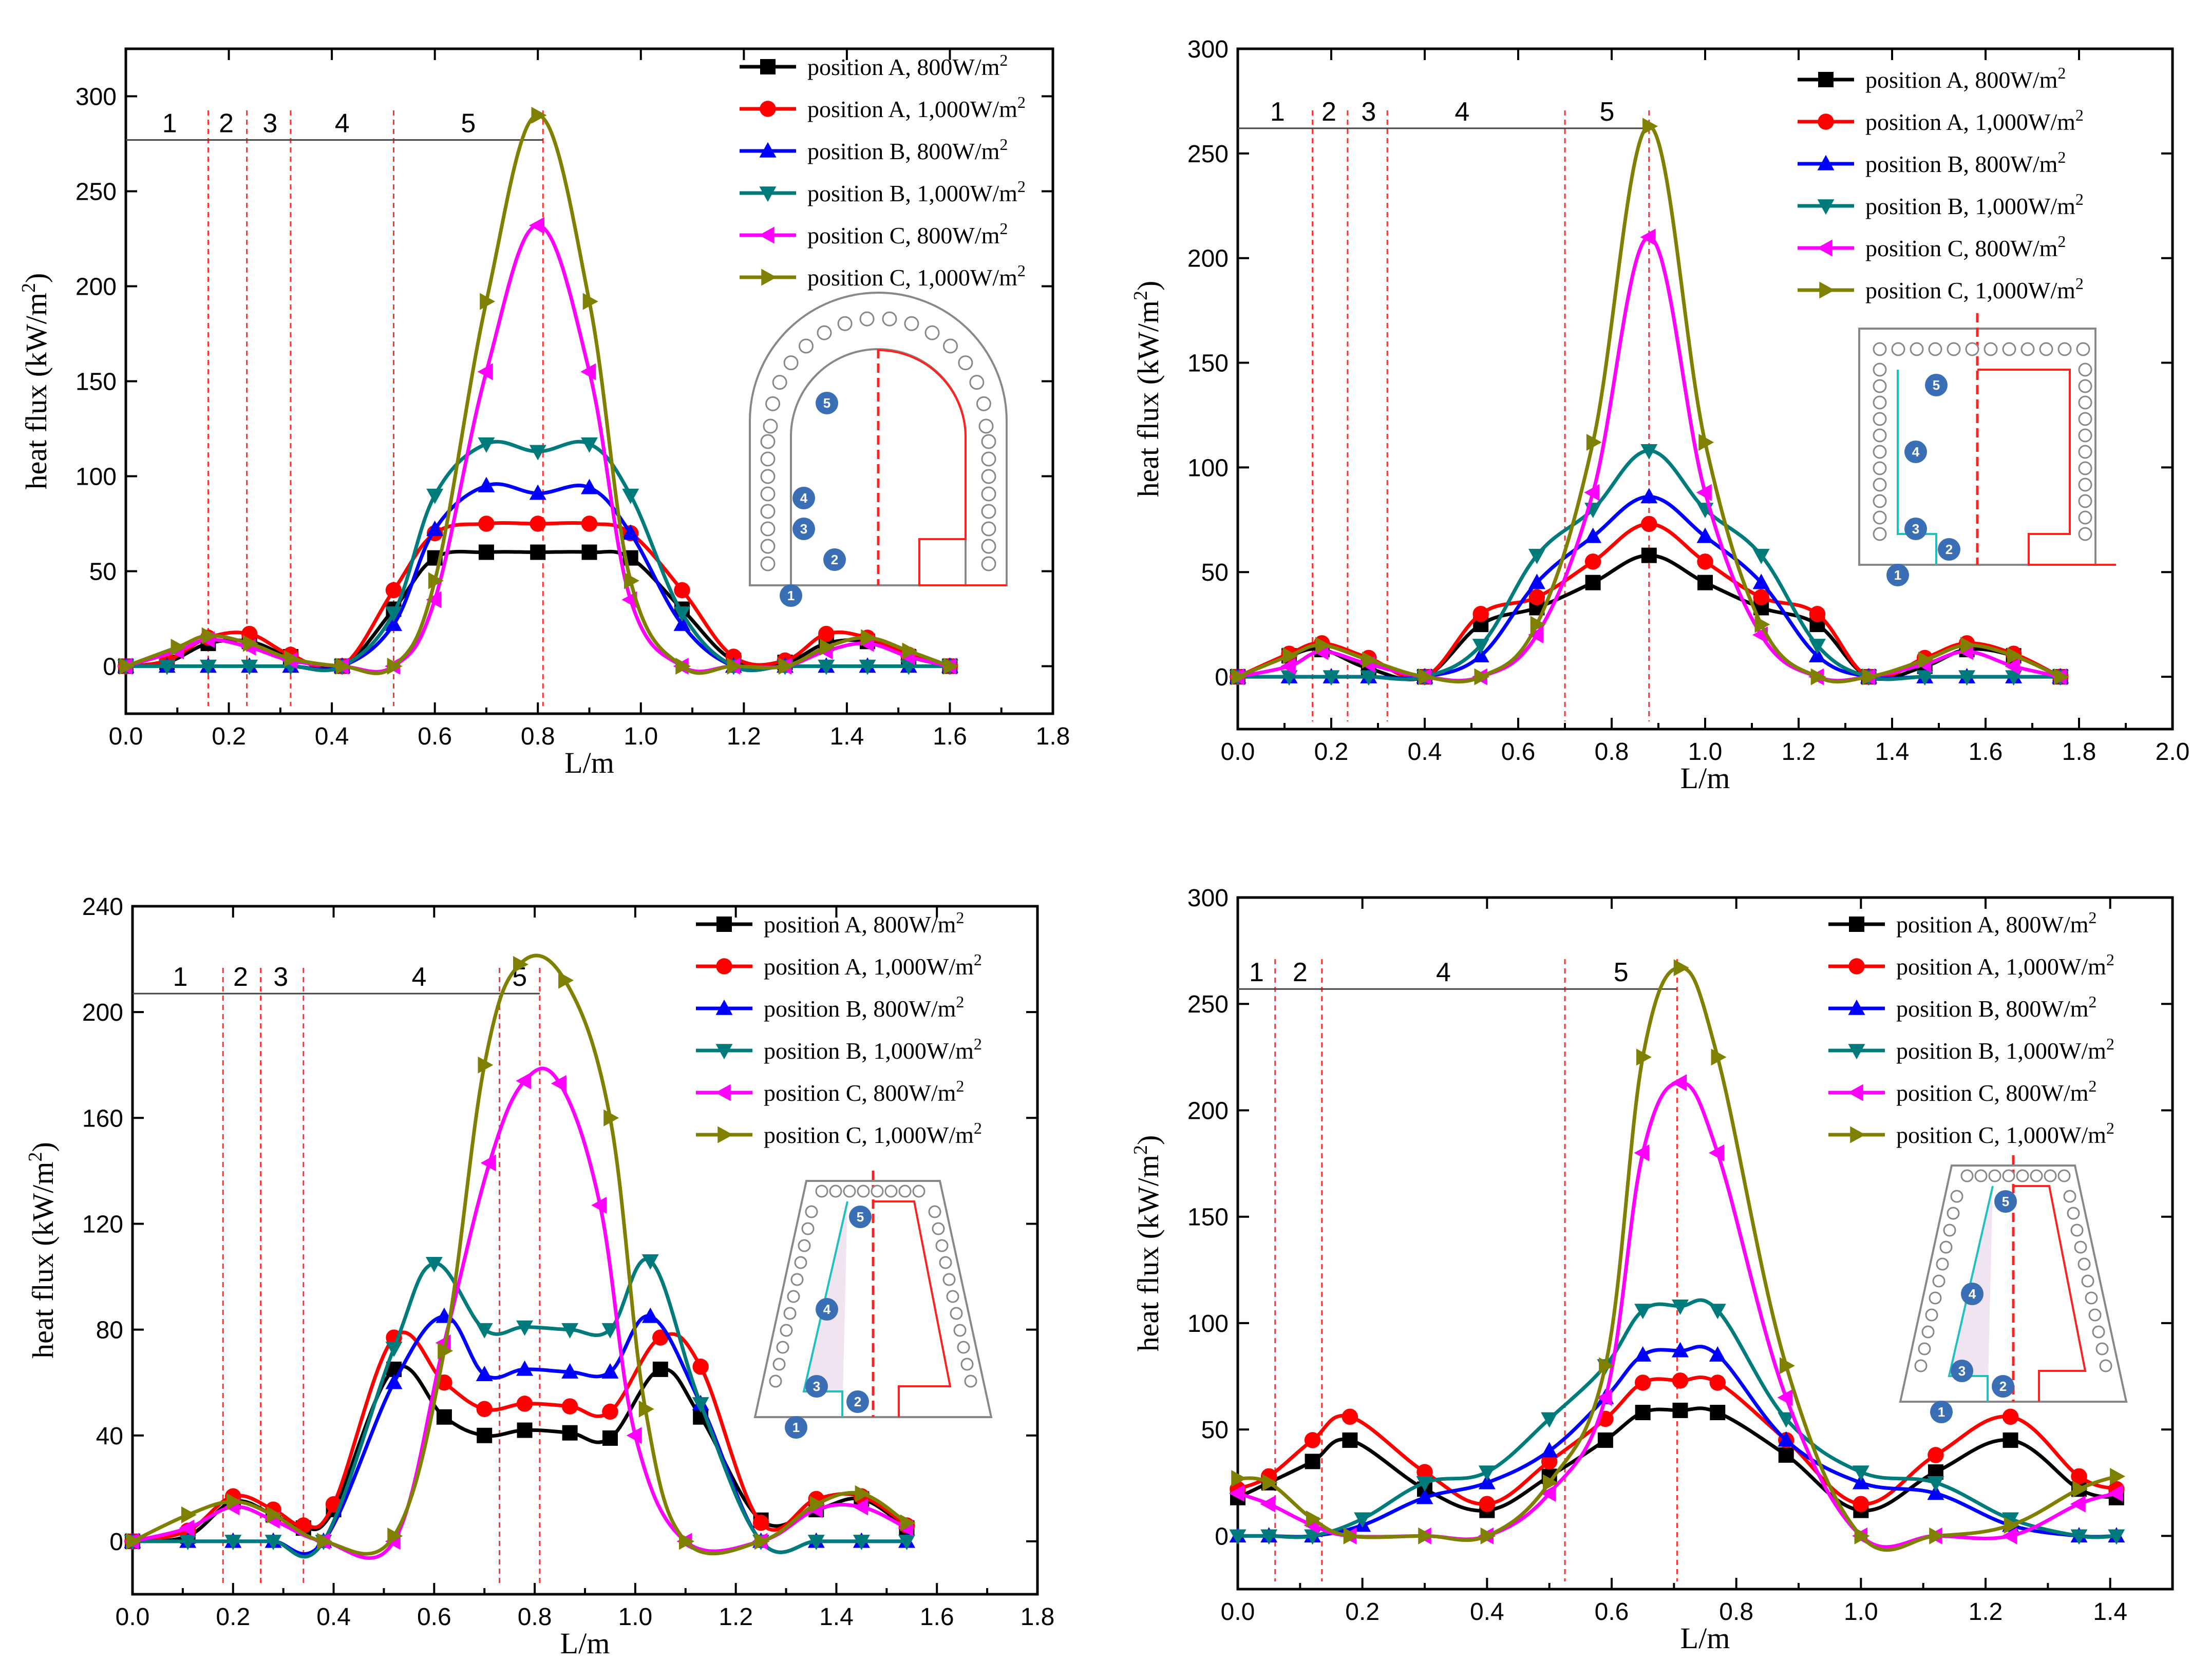  I want to click on inset-badge-label: 1, so click(791, 596).